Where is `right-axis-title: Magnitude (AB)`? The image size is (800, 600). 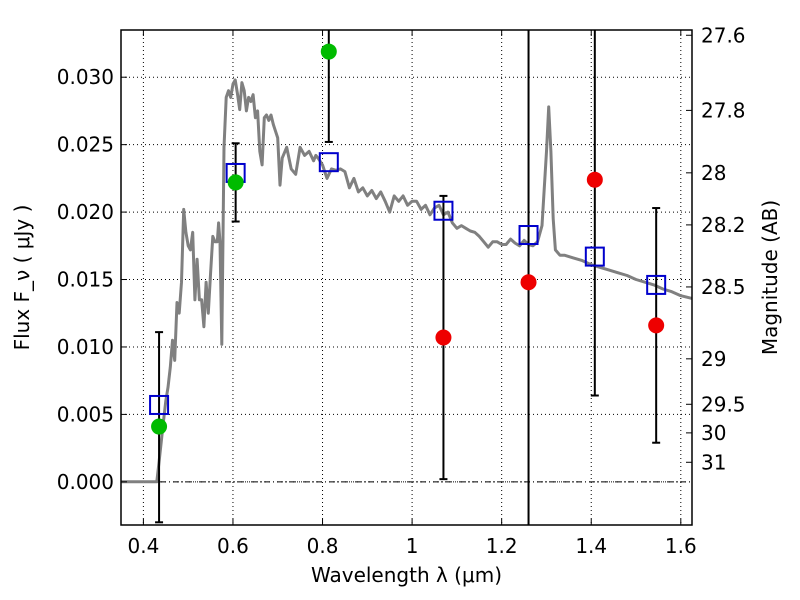
right-axis-title: Magnitude (AB) is located at coordinates (770, 277).